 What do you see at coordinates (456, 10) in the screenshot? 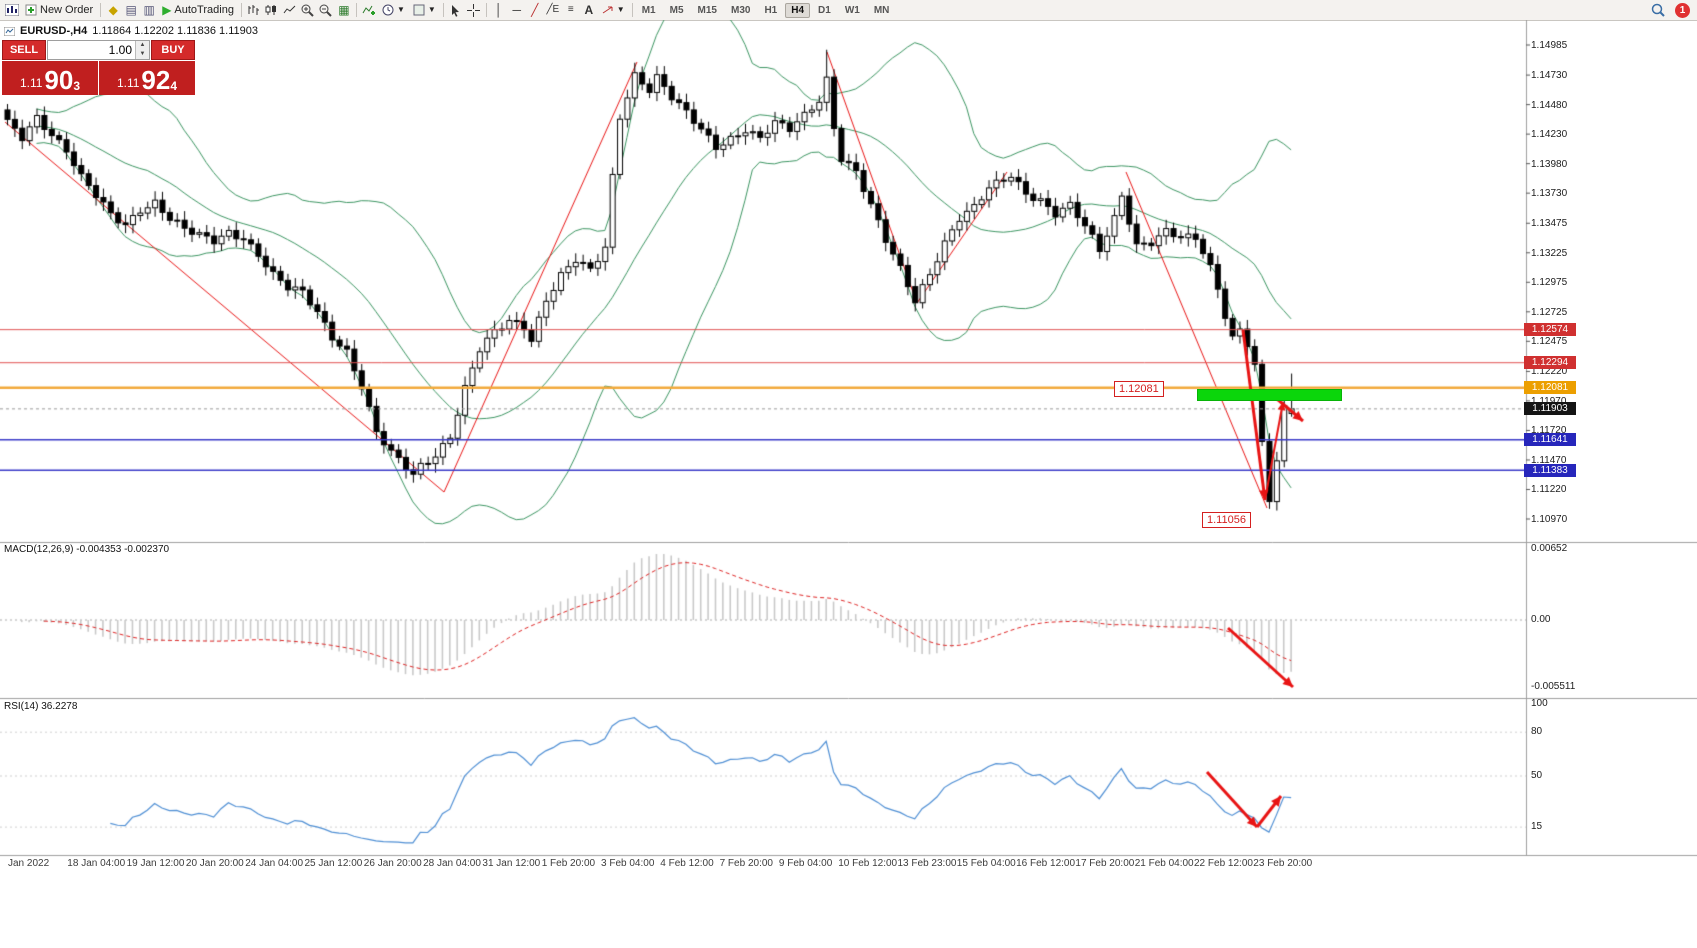
I see `cursor-icon` at bounding box center [456, 10].